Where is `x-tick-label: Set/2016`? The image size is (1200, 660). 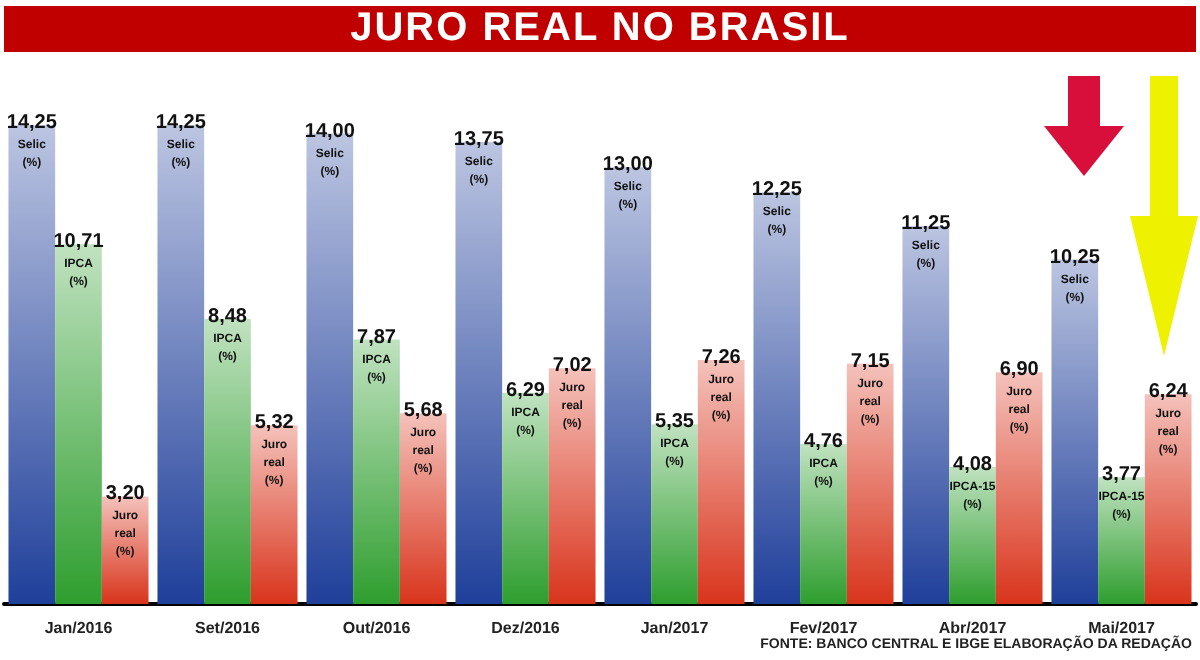 x-tick-label: Set/2016 is located at coordinates (228, 628).